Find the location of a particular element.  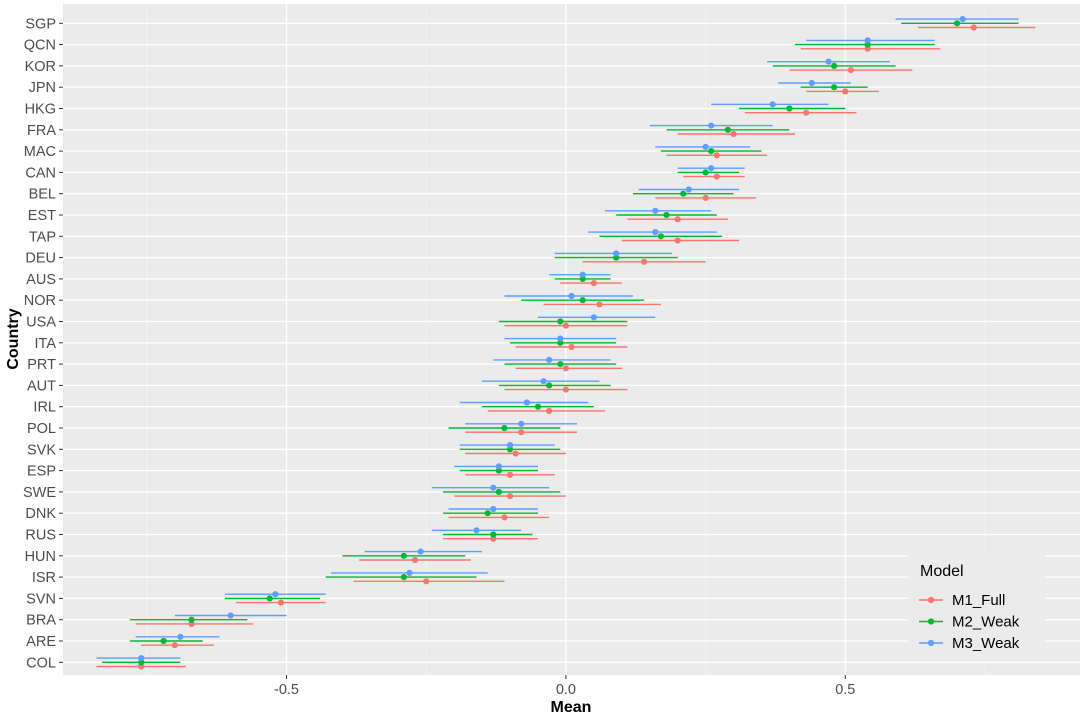

point-M2_Weak-BRA is located at coordinates (191, 619).